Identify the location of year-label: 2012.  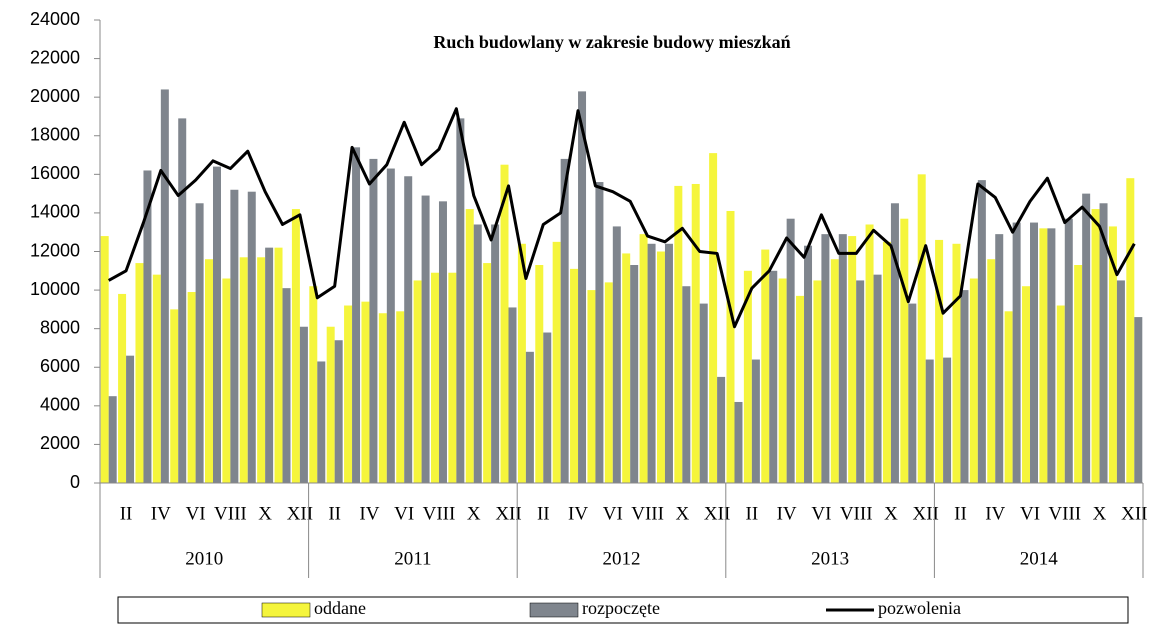
(622, 558).